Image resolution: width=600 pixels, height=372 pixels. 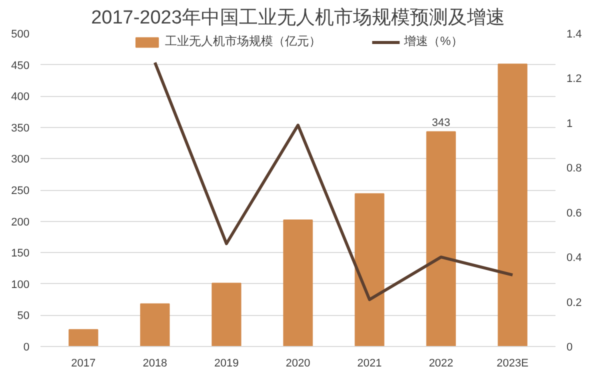 I want to click on x-tick-label: 2017, so click(x=83, y=364).